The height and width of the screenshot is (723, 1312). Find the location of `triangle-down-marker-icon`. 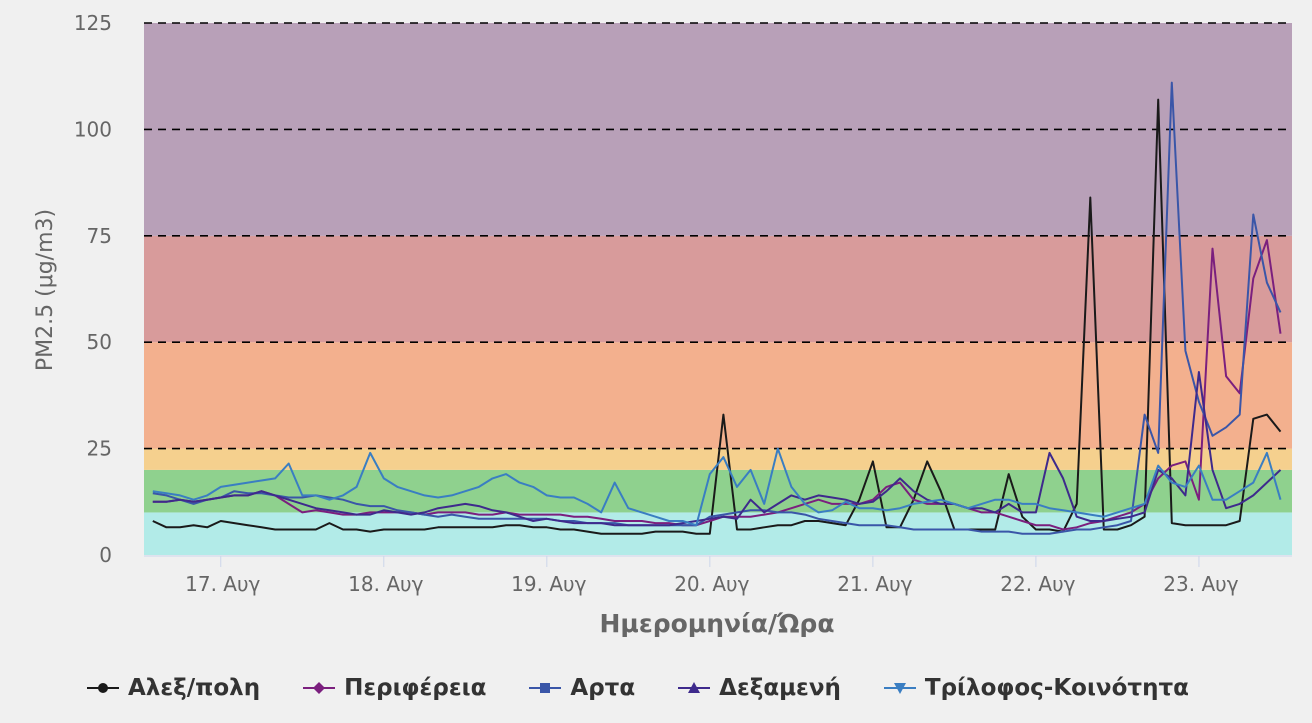

triangle-down-marker-icon is located at coordinates (899, 688).